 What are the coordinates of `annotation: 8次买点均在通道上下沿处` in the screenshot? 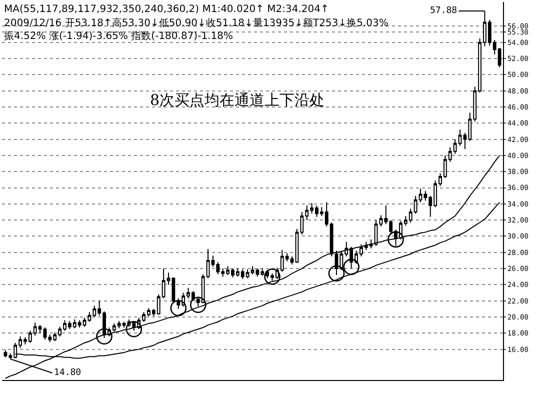 It's located at (237, 100).